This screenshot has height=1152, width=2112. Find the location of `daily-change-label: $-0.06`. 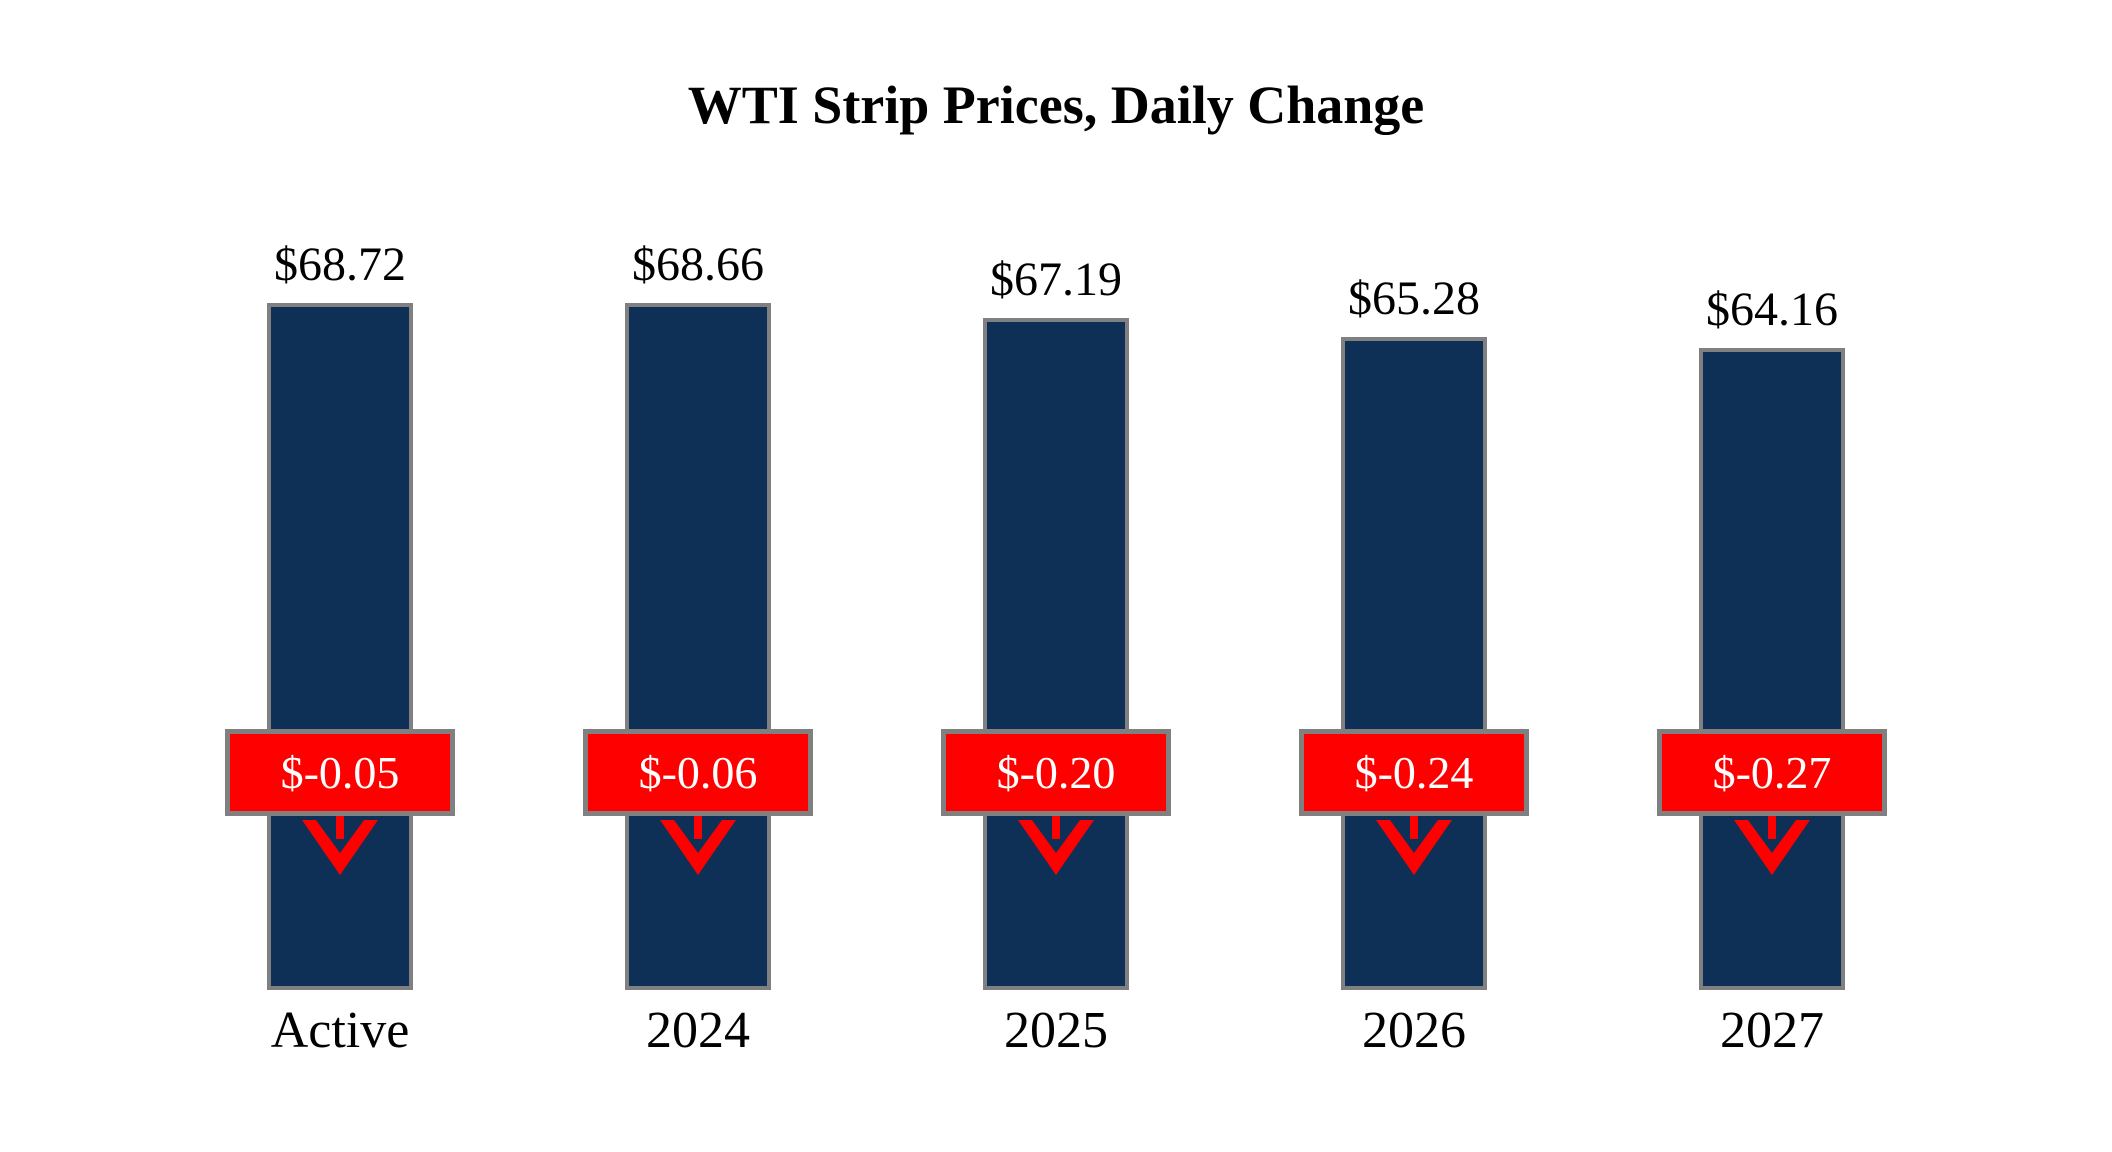

daily-change-label: $-0.06 is located at coordinates (698, 772).